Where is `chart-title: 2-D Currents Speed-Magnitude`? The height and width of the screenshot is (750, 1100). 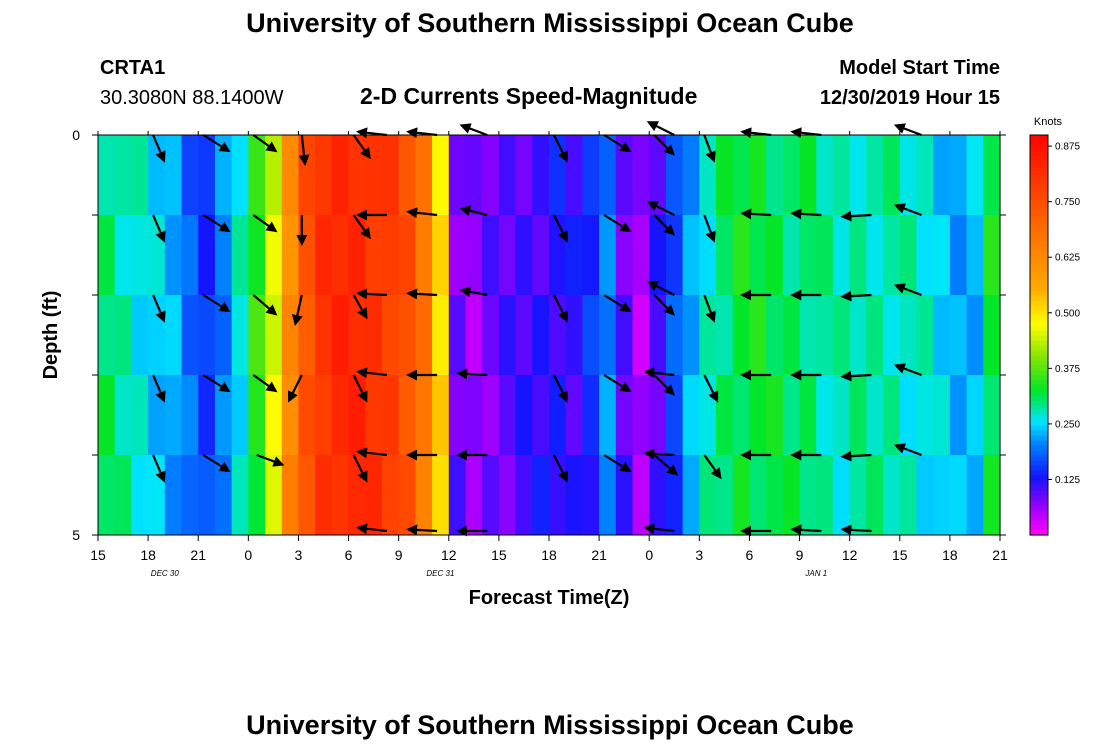 chart-title: 2-D Currents Speed-Magnitude is located at coordinates (529, 96).